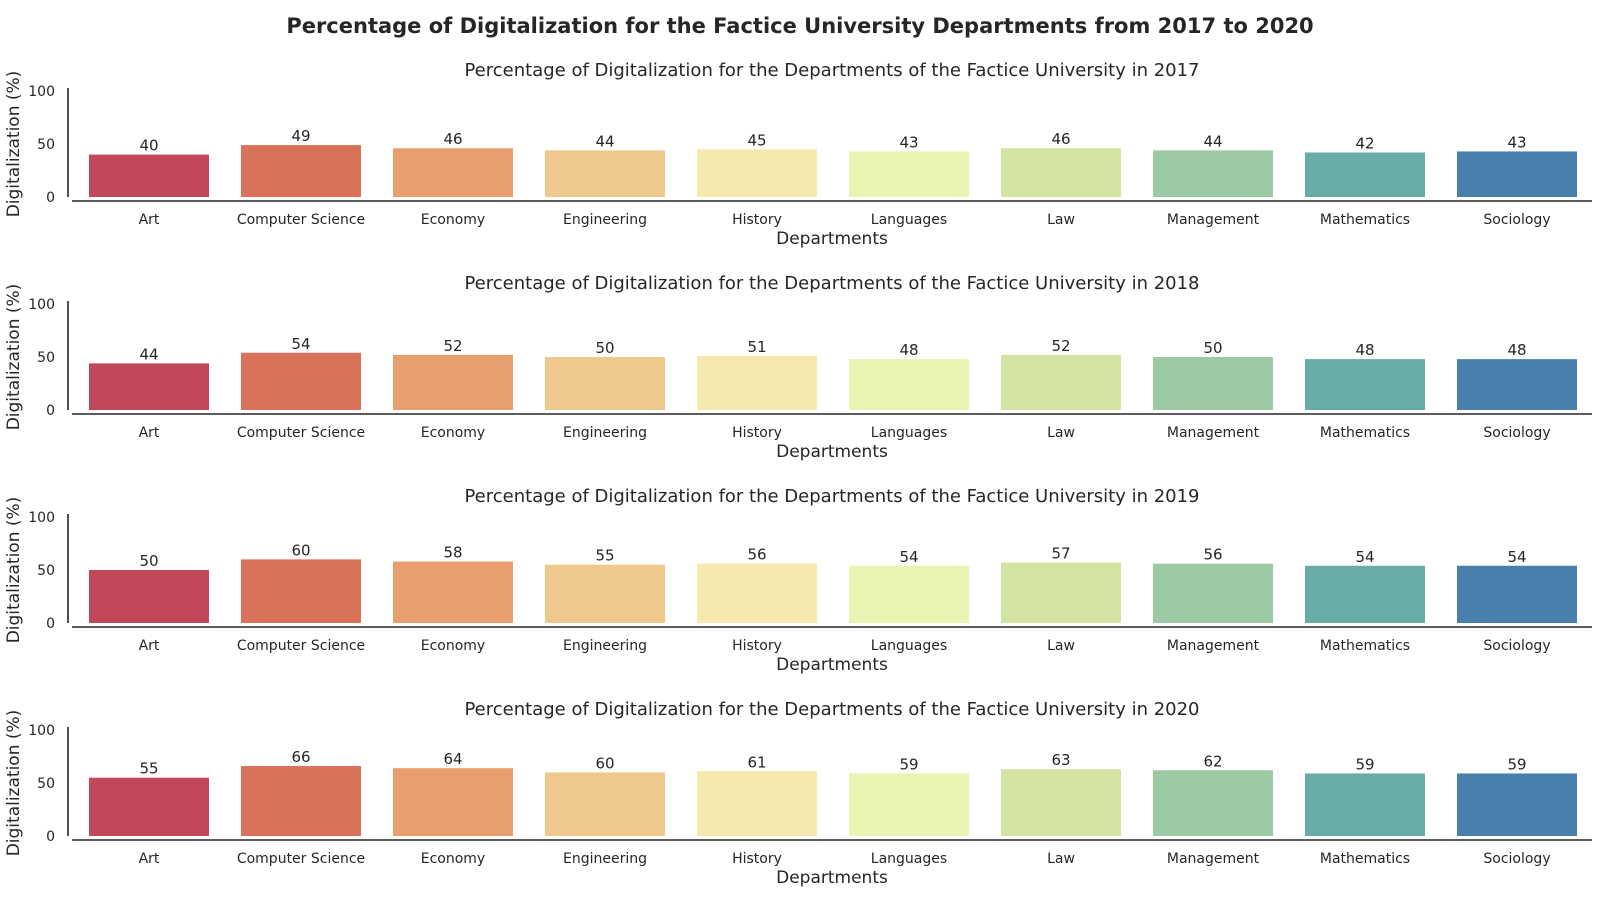  What do you see at coordinates (908, 557) in the screenshot?
I see `data-label: 54` at bounding box center [908, 557].